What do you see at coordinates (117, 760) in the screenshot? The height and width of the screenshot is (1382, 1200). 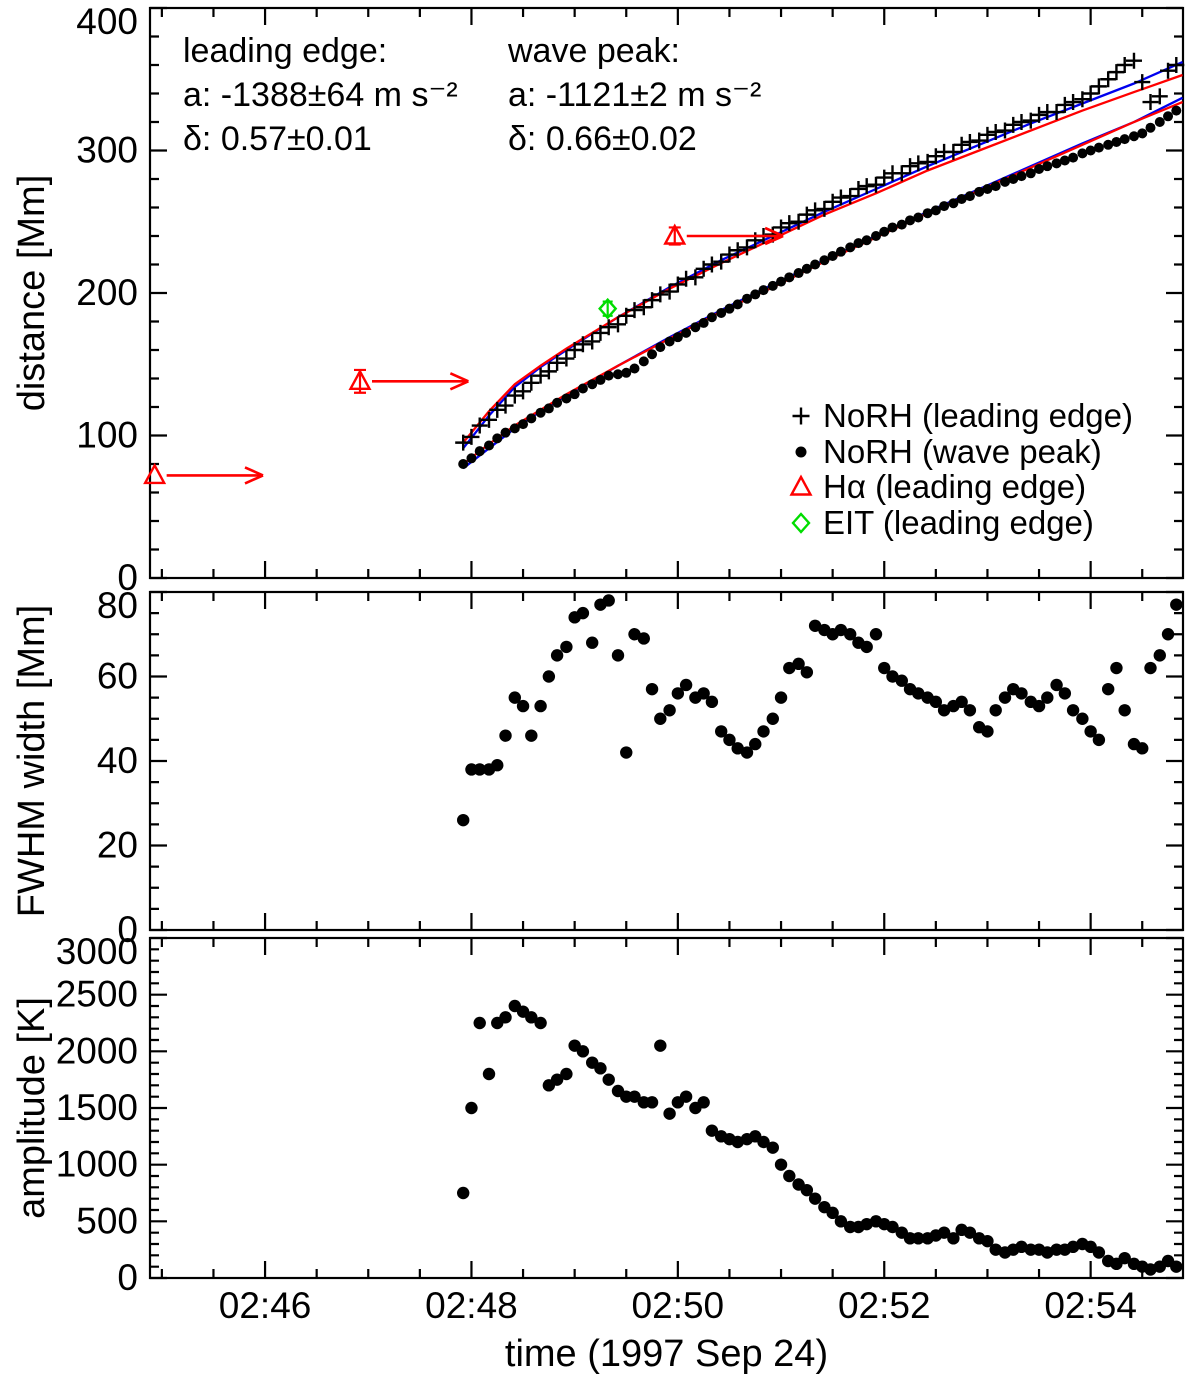 I see `y-tick-label: 40` at bounding box center [117, 760].